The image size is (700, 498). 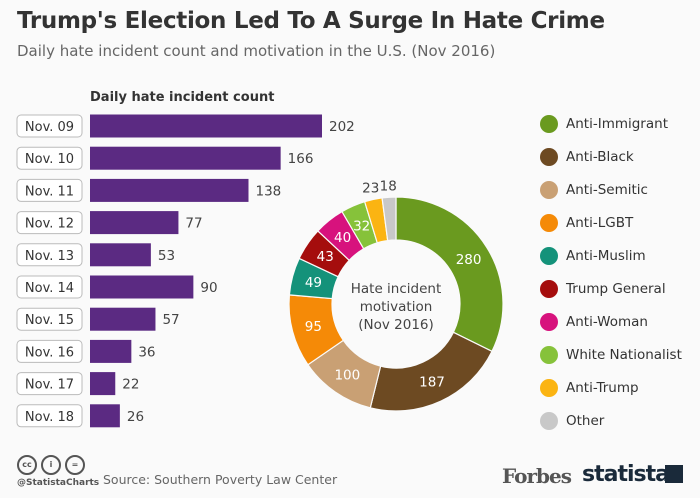 I want to click on donut-center-label: (Nov 2016), so click(x=396, y=325).